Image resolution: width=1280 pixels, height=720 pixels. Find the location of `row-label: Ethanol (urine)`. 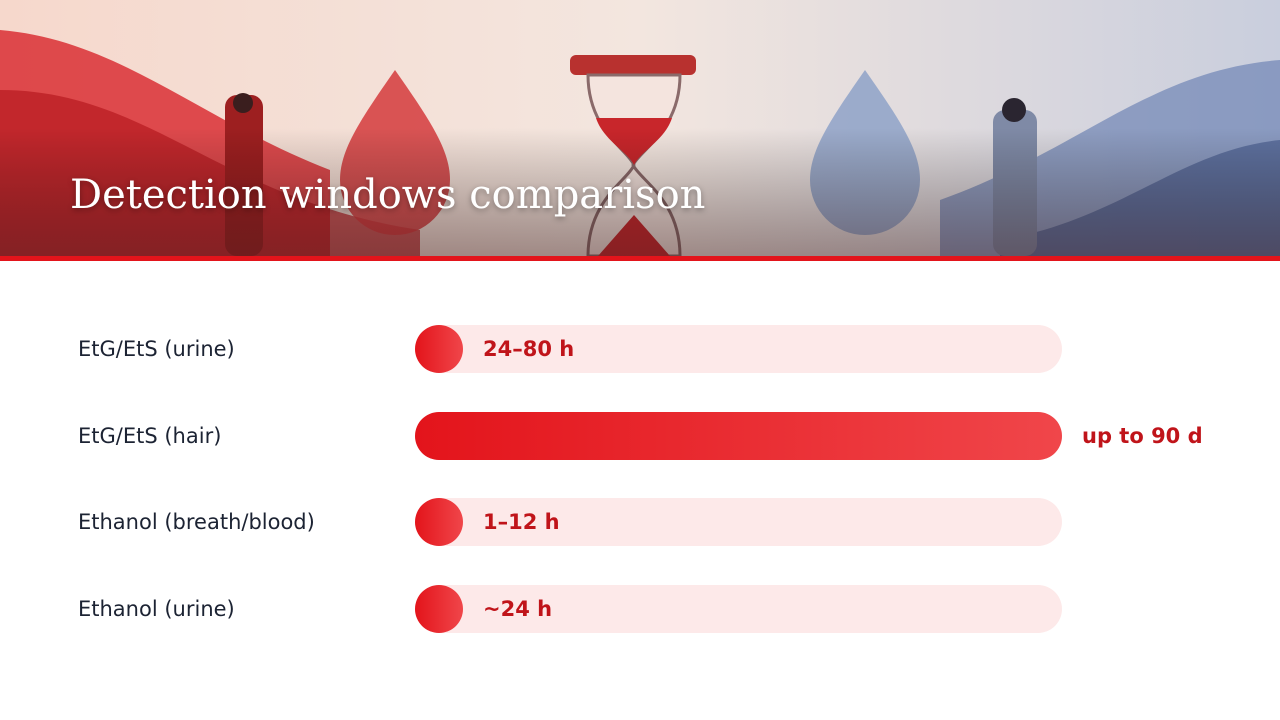

row-label: Ethanol (urine) is located at coordinates (156, 609).